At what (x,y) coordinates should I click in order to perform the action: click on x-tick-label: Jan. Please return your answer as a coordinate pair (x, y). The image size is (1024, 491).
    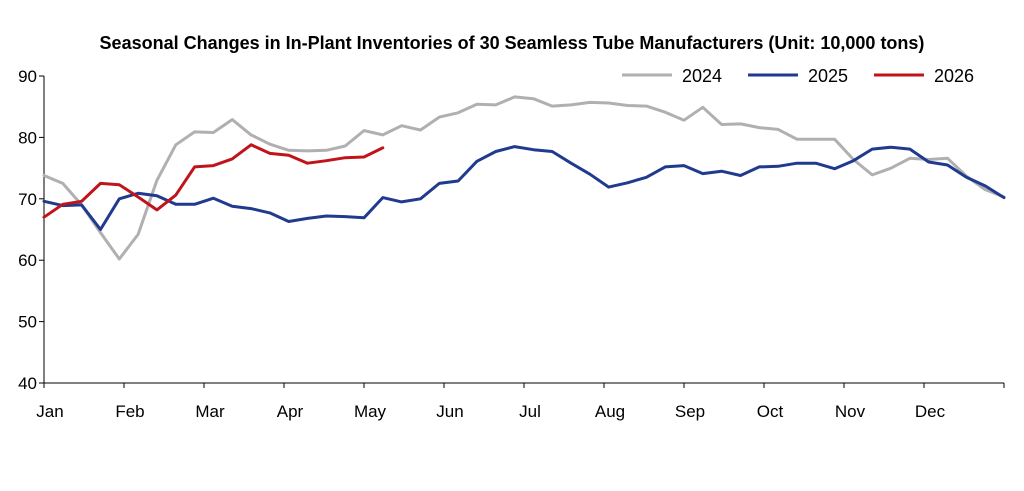
    Looking at the image, I should click on (49, 411).